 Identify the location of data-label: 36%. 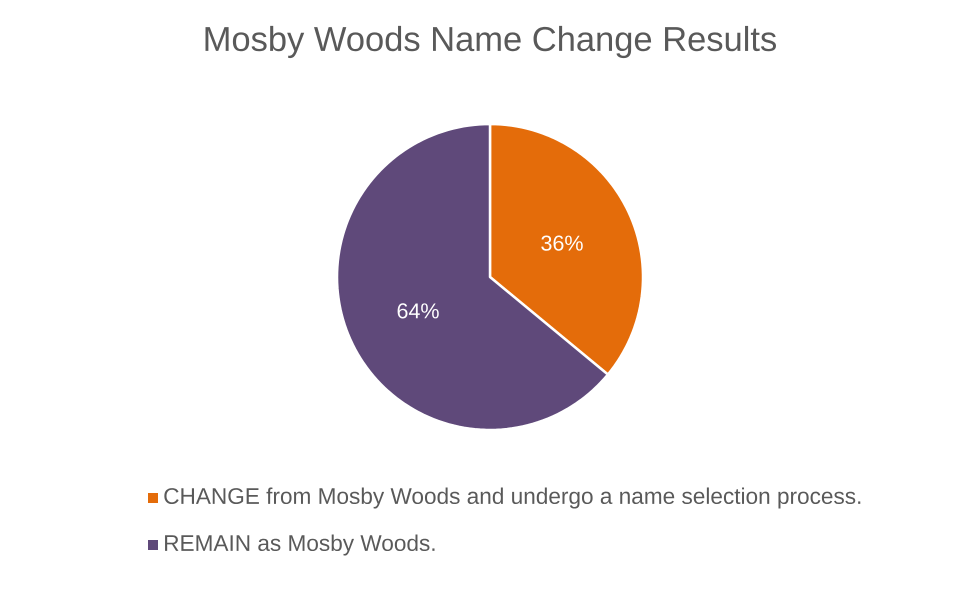
(562, 243).